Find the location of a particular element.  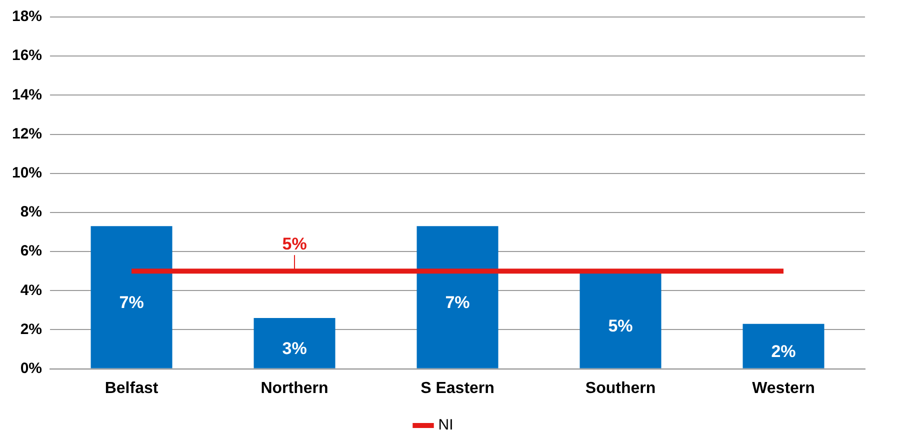

x-tick-label: Belfast is located at coordinates (131, 388).